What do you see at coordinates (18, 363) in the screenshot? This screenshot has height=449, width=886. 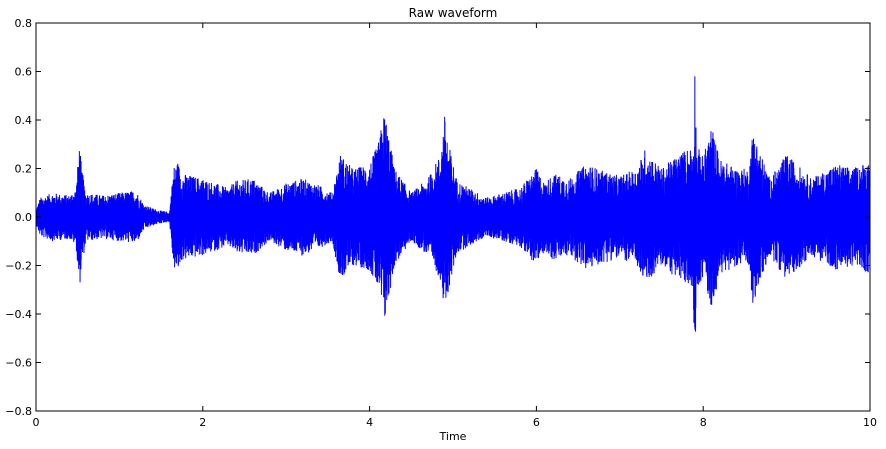 I see `y-tick-label: −0.6` at bounding box center [18, 363].